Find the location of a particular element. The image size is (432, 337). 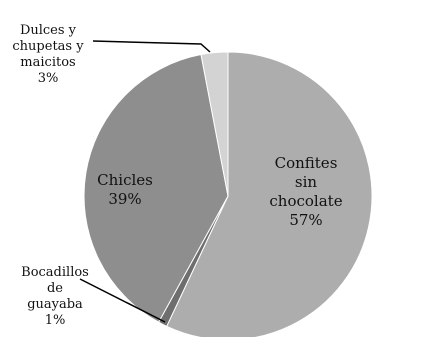

slice-label-line: chupetas y is located at coordinates (48, 46).